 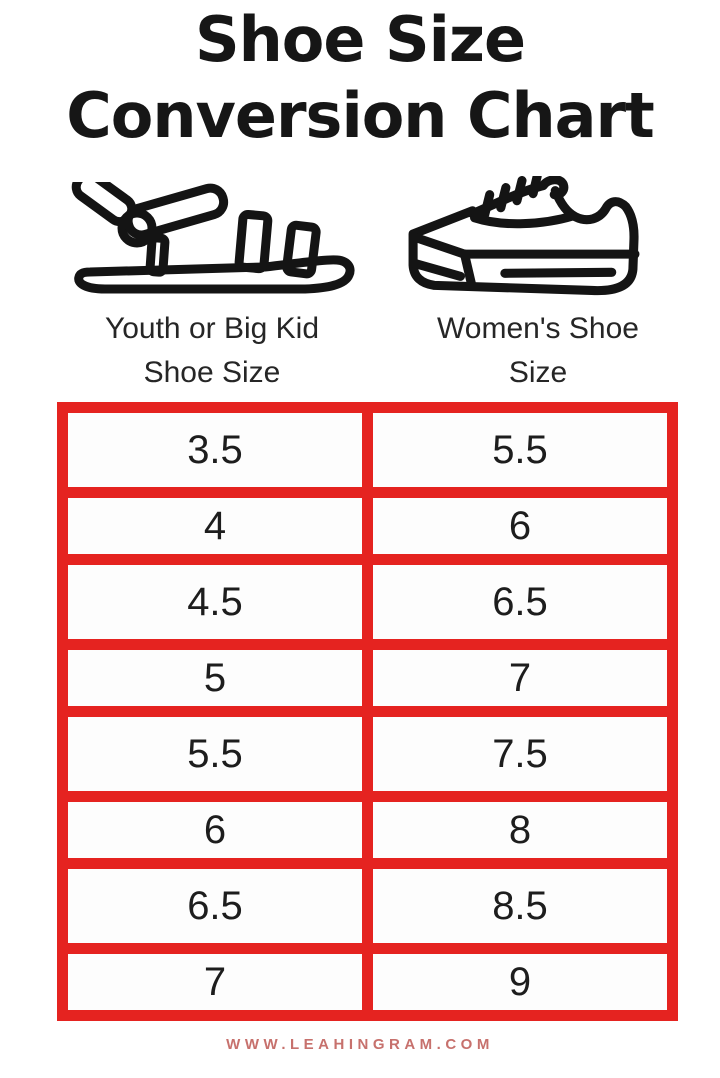 I want to click on column-header-women: Women's Shoe Size, so click(x=538, y=351).